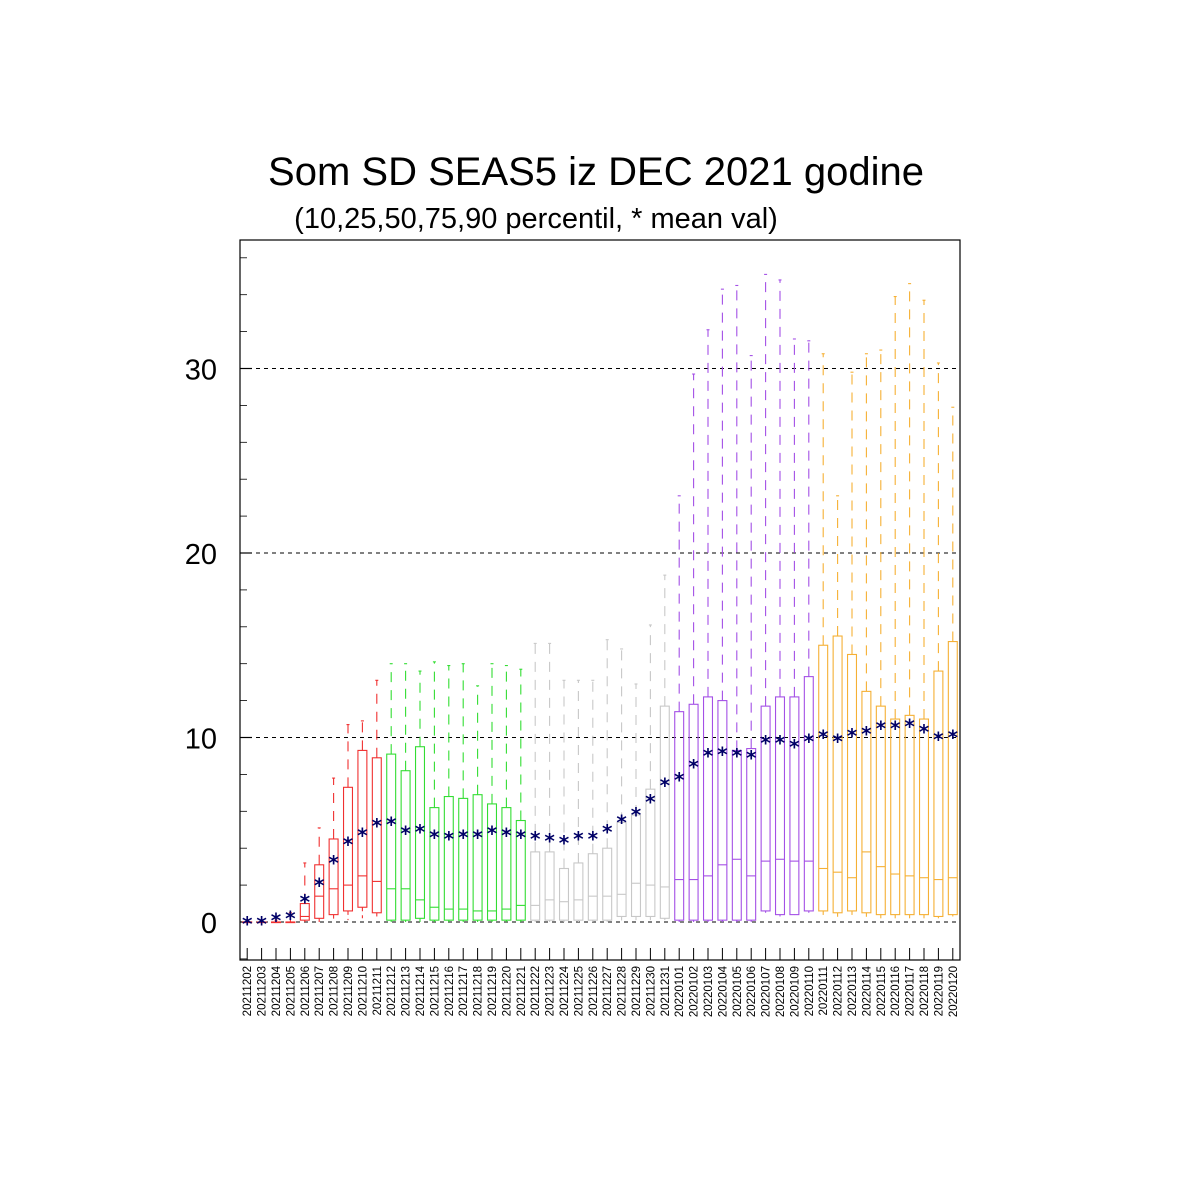 The width and height of the screenshot is (1200, 1200). What do you see at coordinates (695, 991) in the screenshot?
I see `x-tick-label: 20220102` at bounding box center [695, 991].